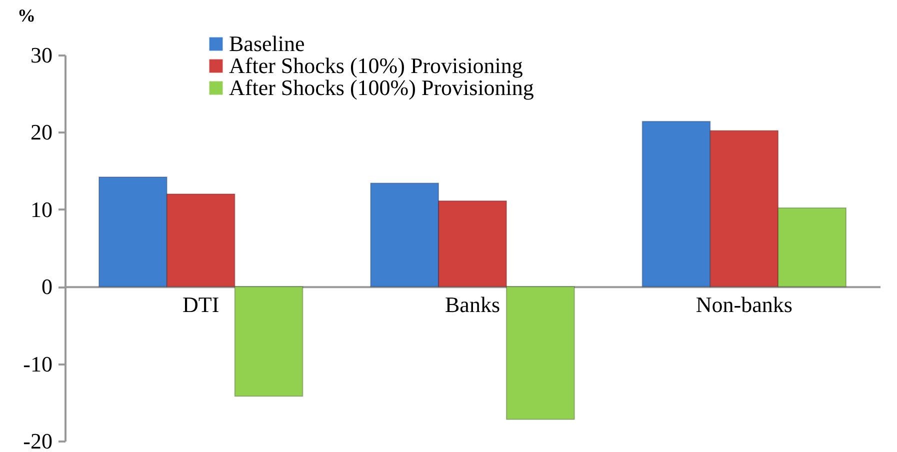 This screenshot has height=452, width=897. Describe the element at coordinates (41, 209) in the screenshot. I see `y-tick-label: 10` at that location.